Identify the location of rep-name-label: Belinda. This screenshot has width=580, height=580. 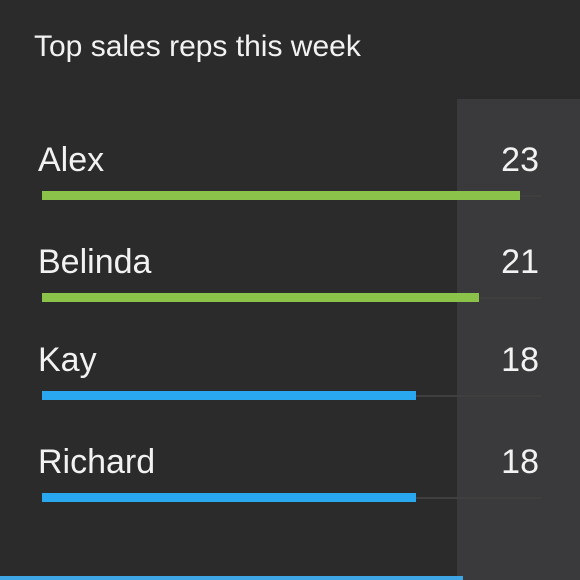
(95, 262).